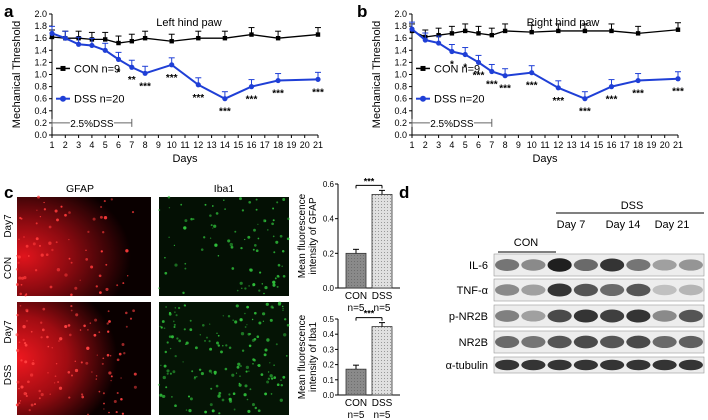 The width and height of the screenshot is (708, 420). I want to click on micrograph-gfap-con, so click(84, 246).